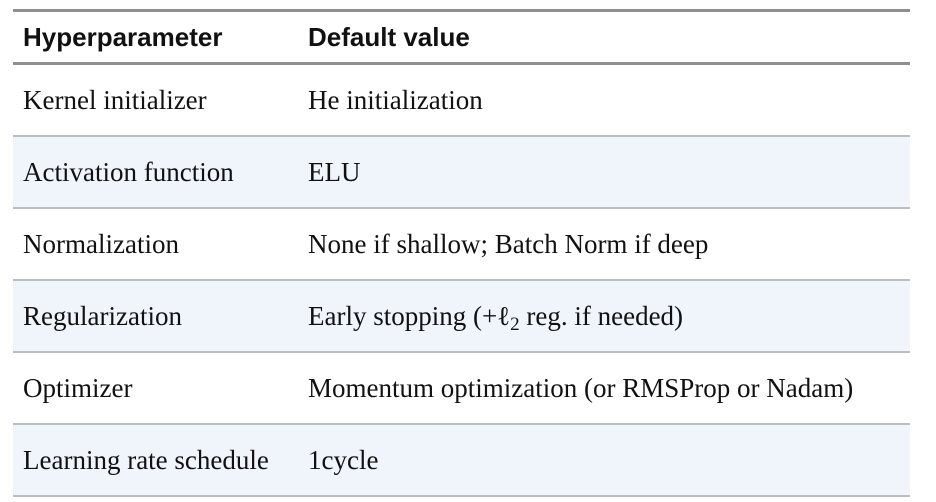  Describe the element at coordinates (389, 36) in the screenshot. I see `header-default-value: Default value` at that location.